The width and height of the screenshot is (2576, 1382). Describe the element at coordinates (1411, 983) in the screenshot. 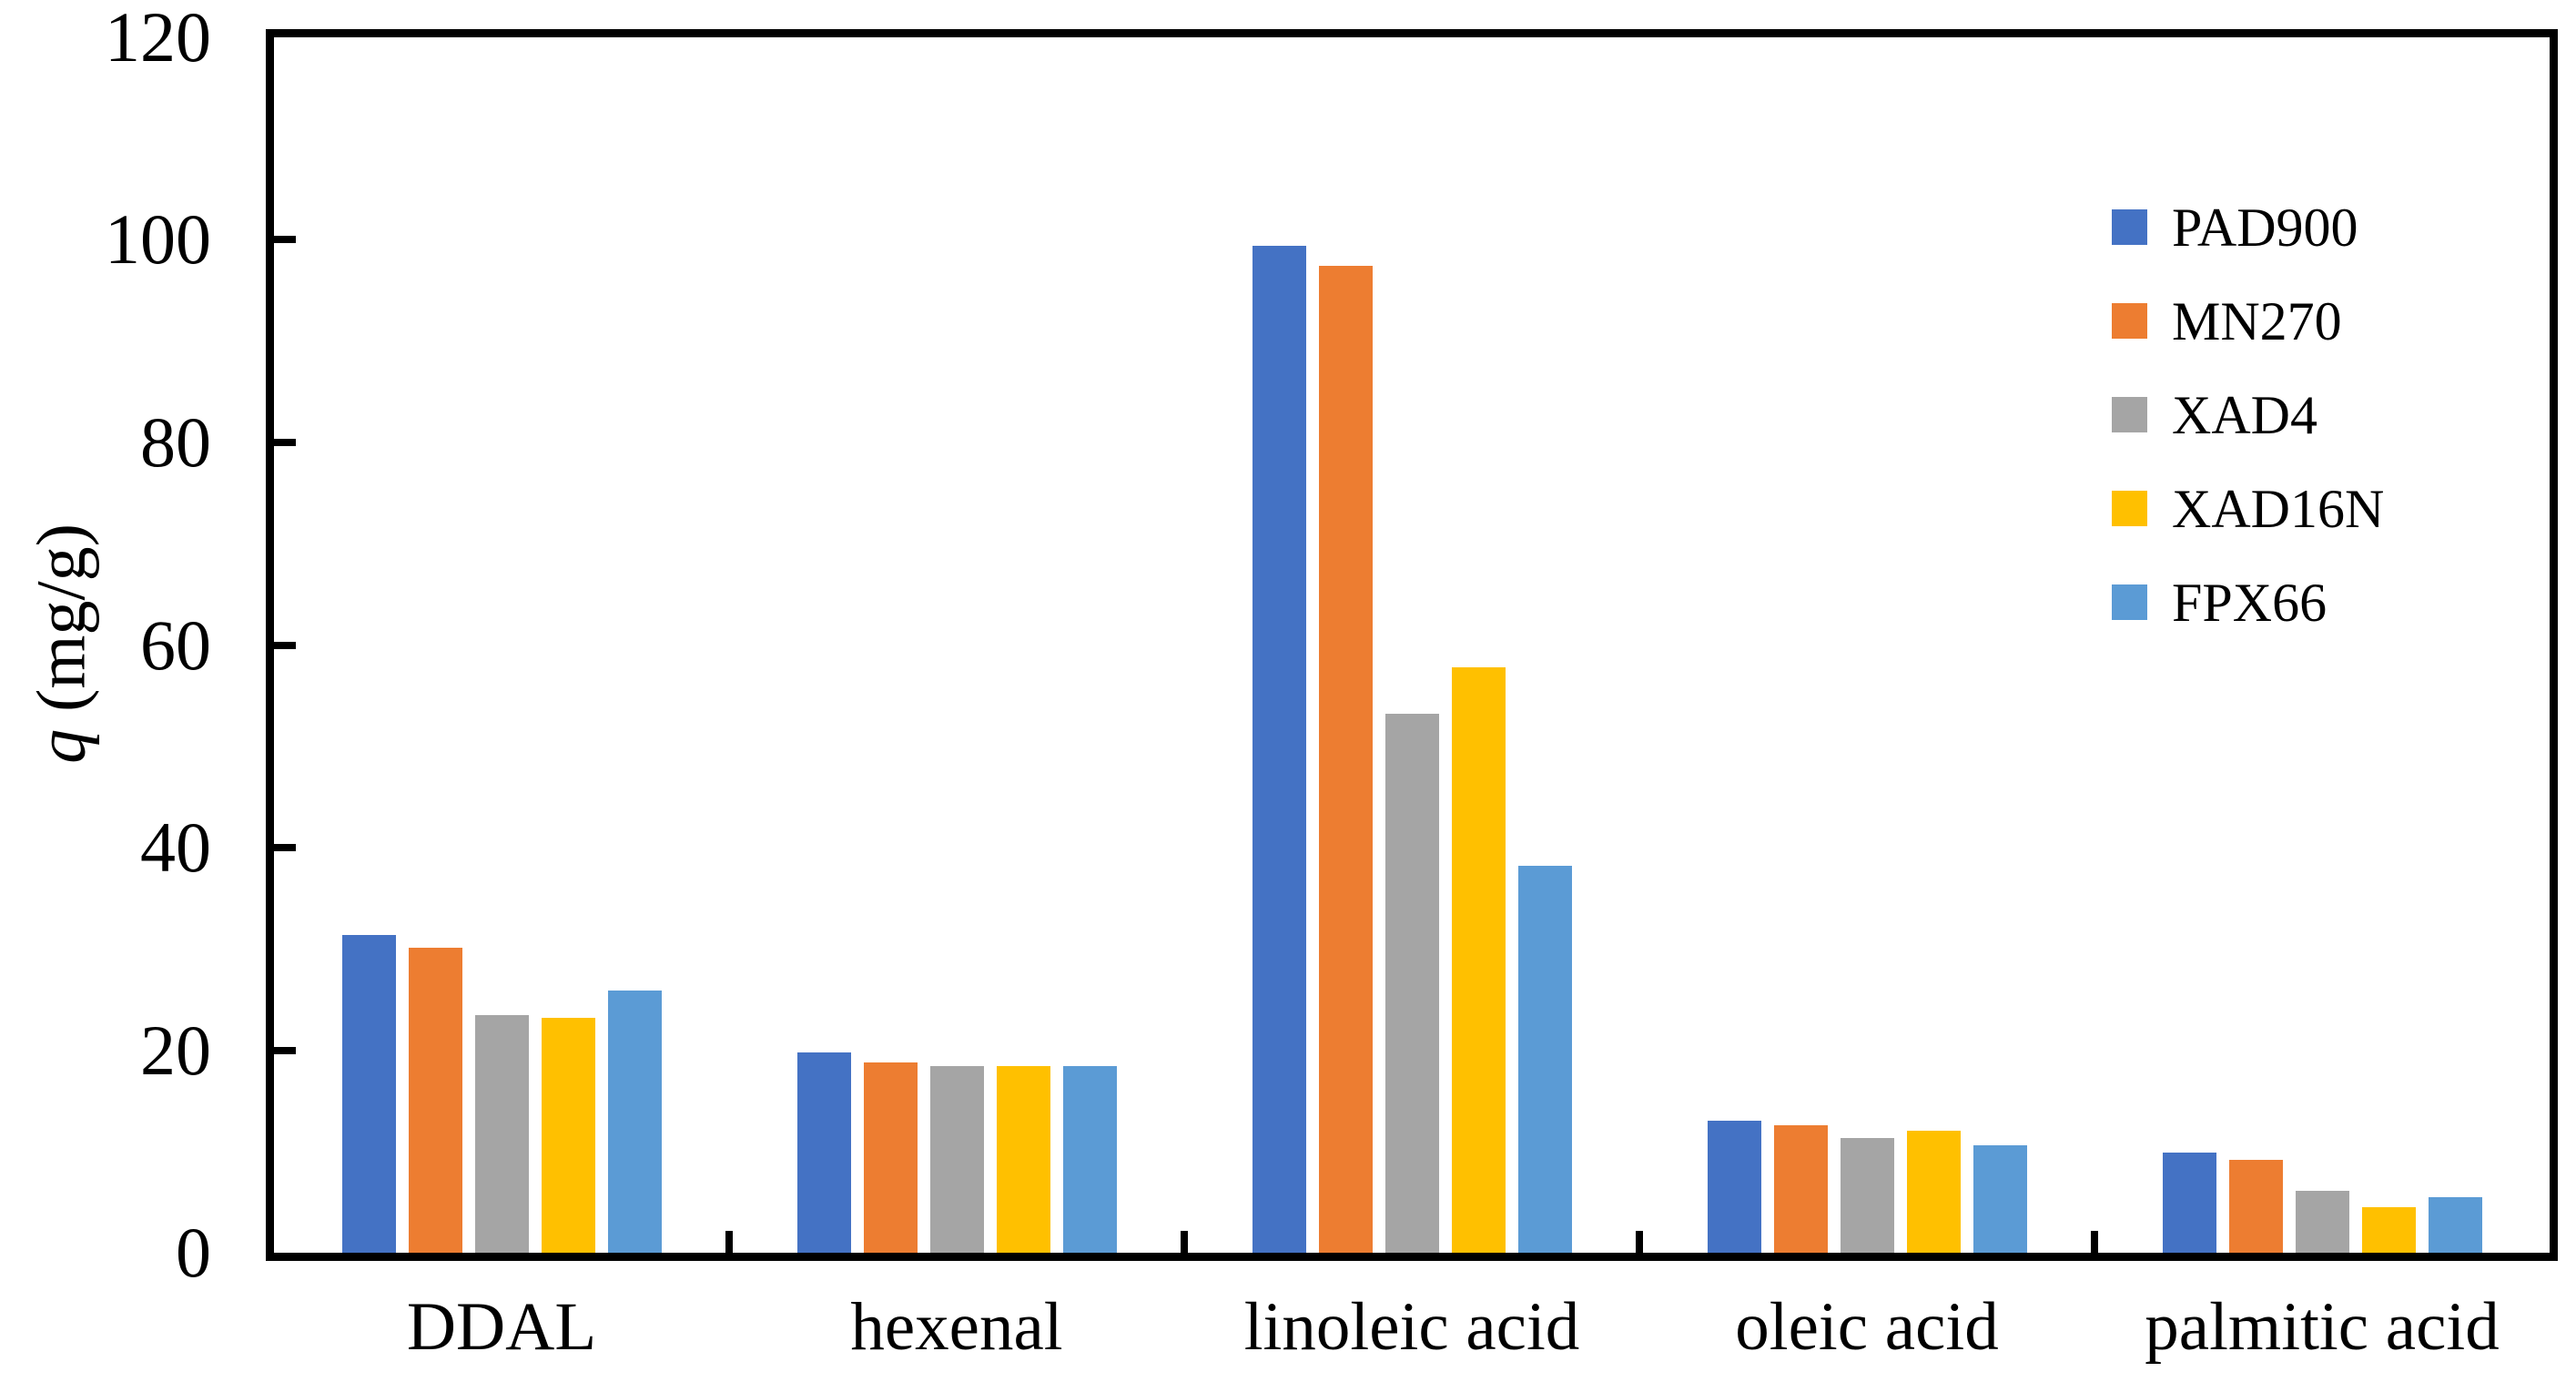

I see `bar-xad4-linoleic-acid` at that location.